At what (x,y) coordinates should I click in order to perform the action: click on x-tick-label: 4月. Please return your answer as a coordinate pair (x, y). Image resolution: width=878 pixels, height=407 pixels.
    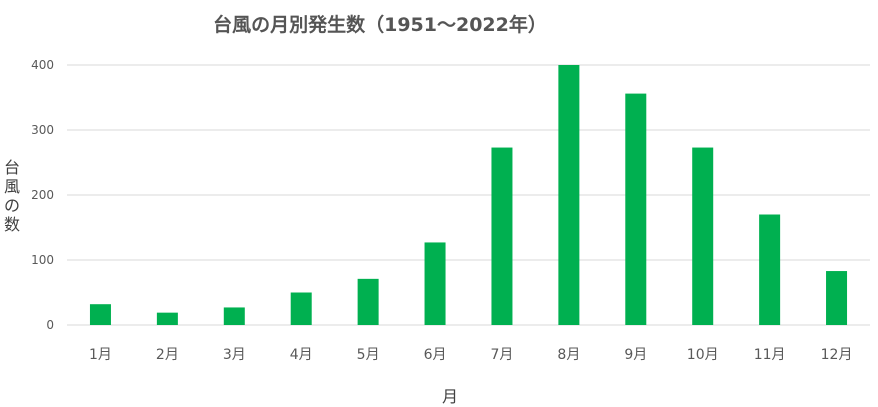
    Looking at the image, I should click on (301, 355).